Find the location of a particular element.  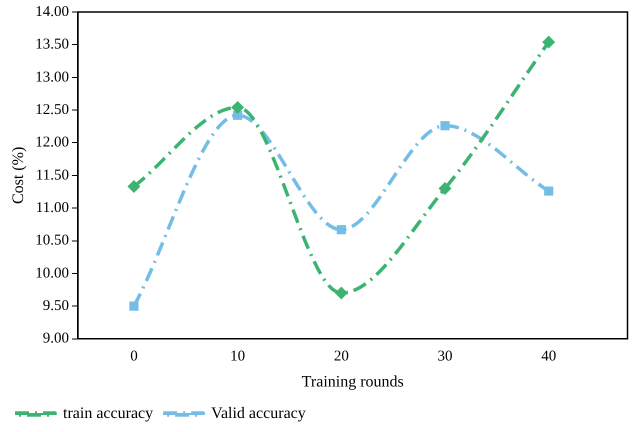

y-tick-label: 11.00 is located at coordinates (52, 208).